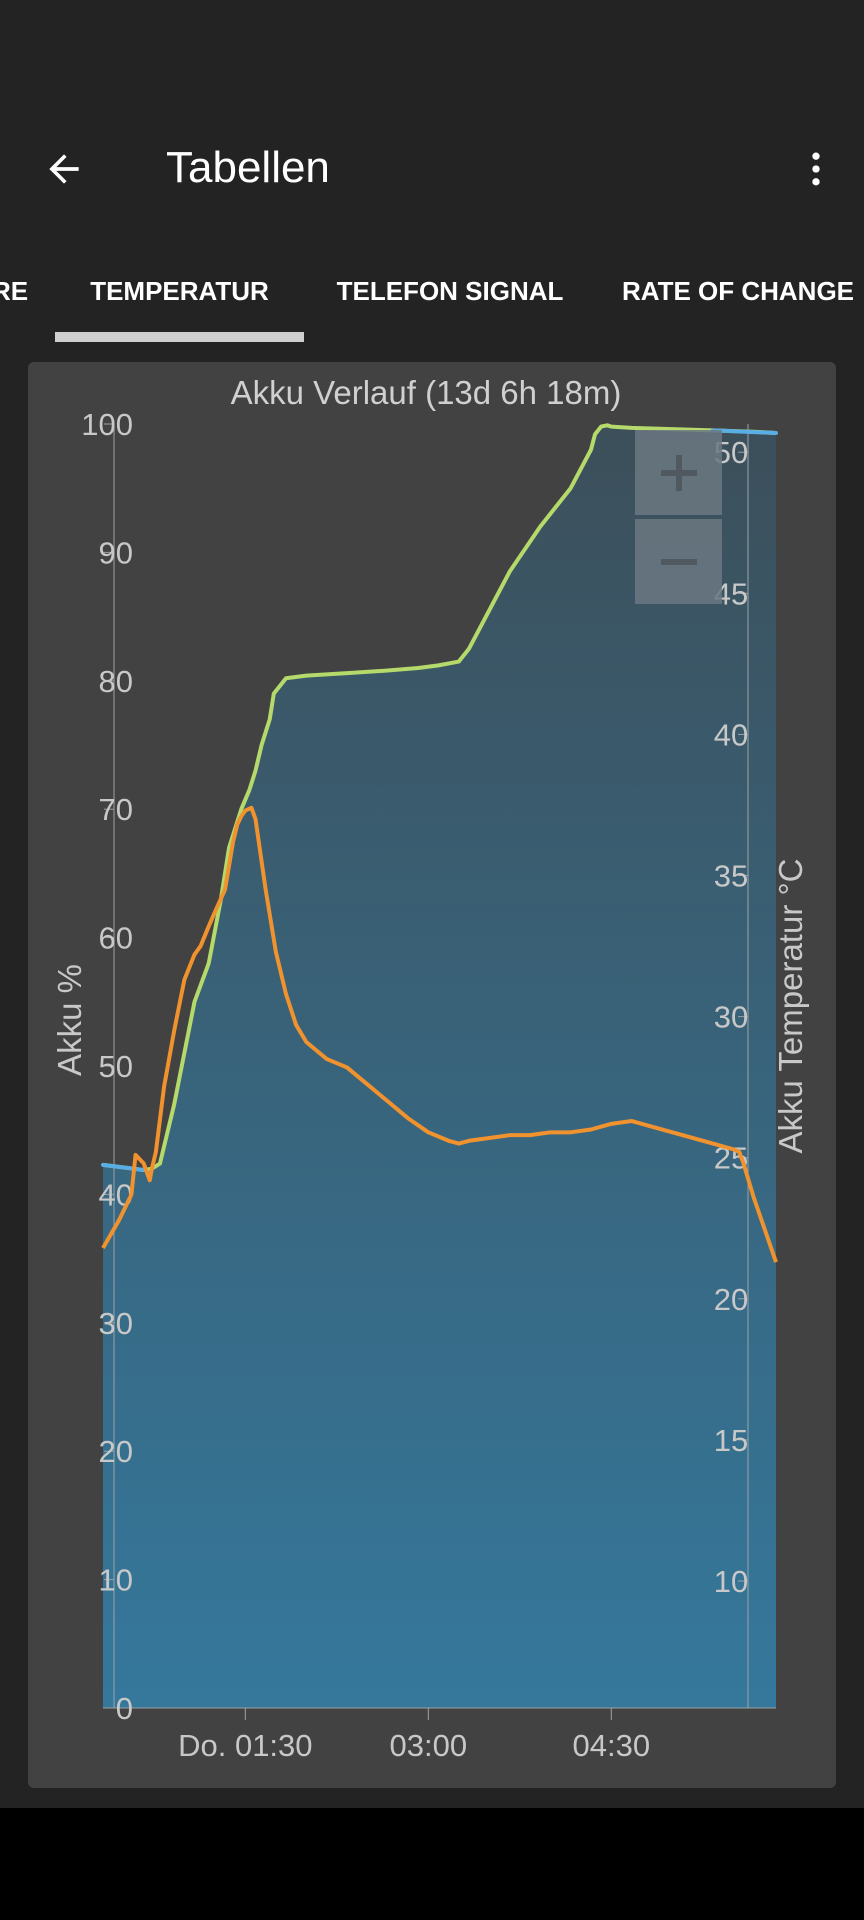 This screenshot has height=1920, width=864. I want to click on y2-tick-label: 40, so click(731, 734).